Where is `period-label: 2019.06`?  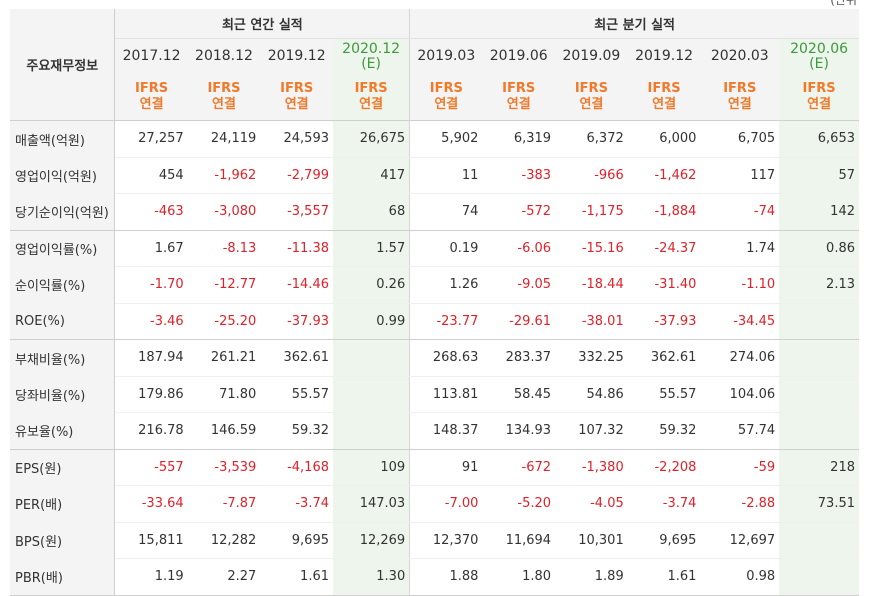 period-label: 2019.06 is located at coordinates (518, 56).